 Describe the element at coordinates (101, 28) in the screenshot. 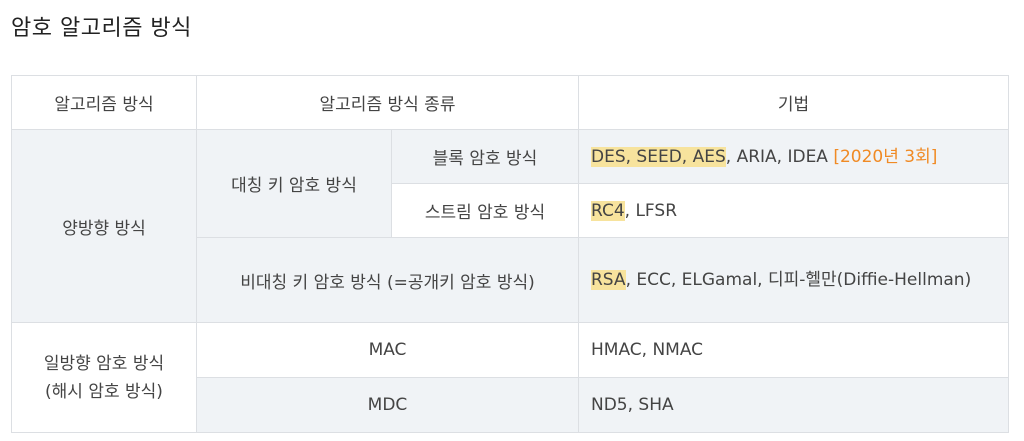

I see `page-title: 암호 알고리즘 방식` at that location.